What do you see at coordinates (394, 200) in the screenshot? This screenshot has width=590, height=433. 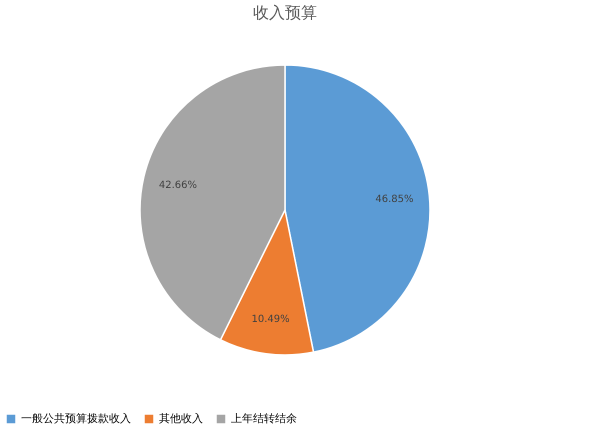 I see `data-label: 46.85%` at bounding box center [394, 200].